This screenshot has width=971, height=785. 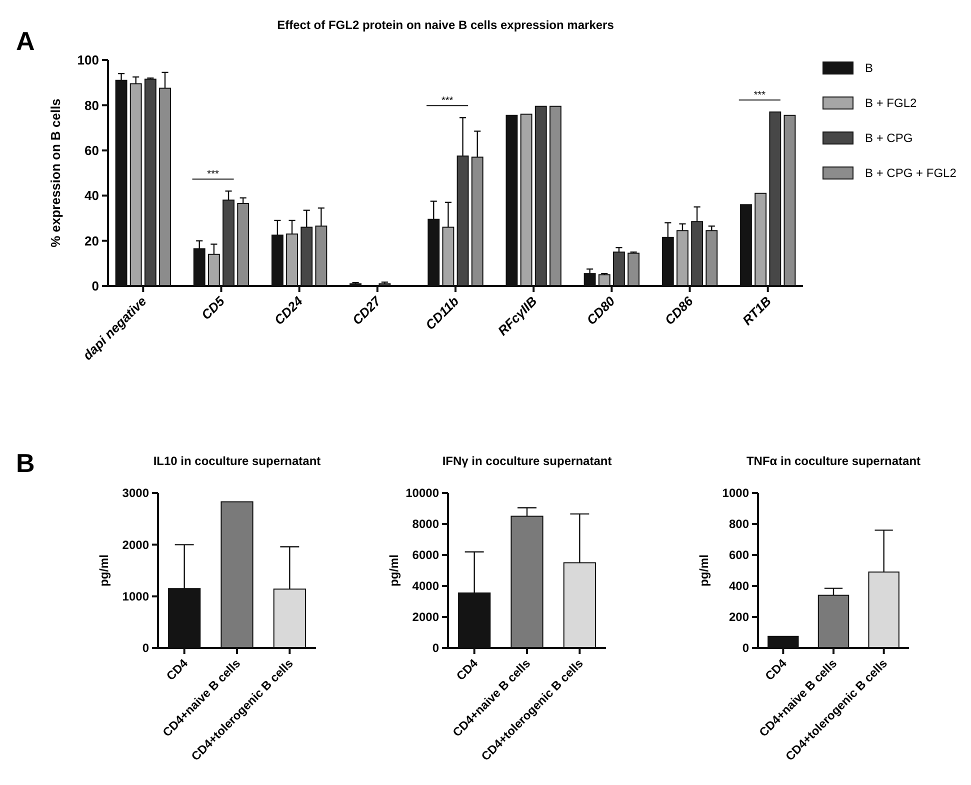 What do you see at coordinates (136, 493) in the screenshot?
I see `y-tick-label: 3000` at bounding box center [136, 493].